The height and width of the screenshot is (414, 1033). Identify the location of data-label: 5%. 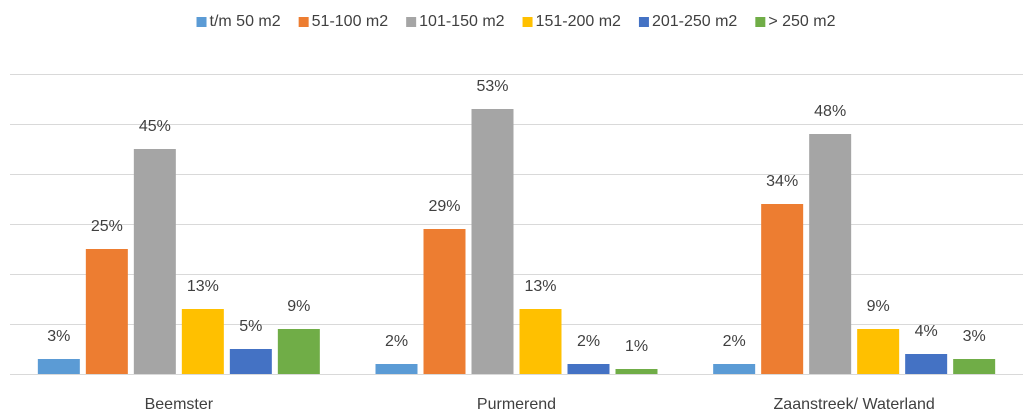
(250, 326).